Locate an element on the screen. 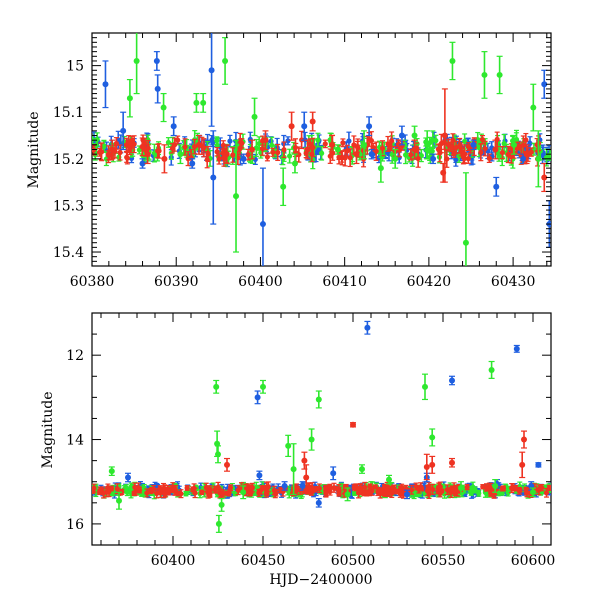 Image resolution: width=600 pixels, height=600 pixels. top-y-axis-label: Magnitude is located at coordinates (34, 149).